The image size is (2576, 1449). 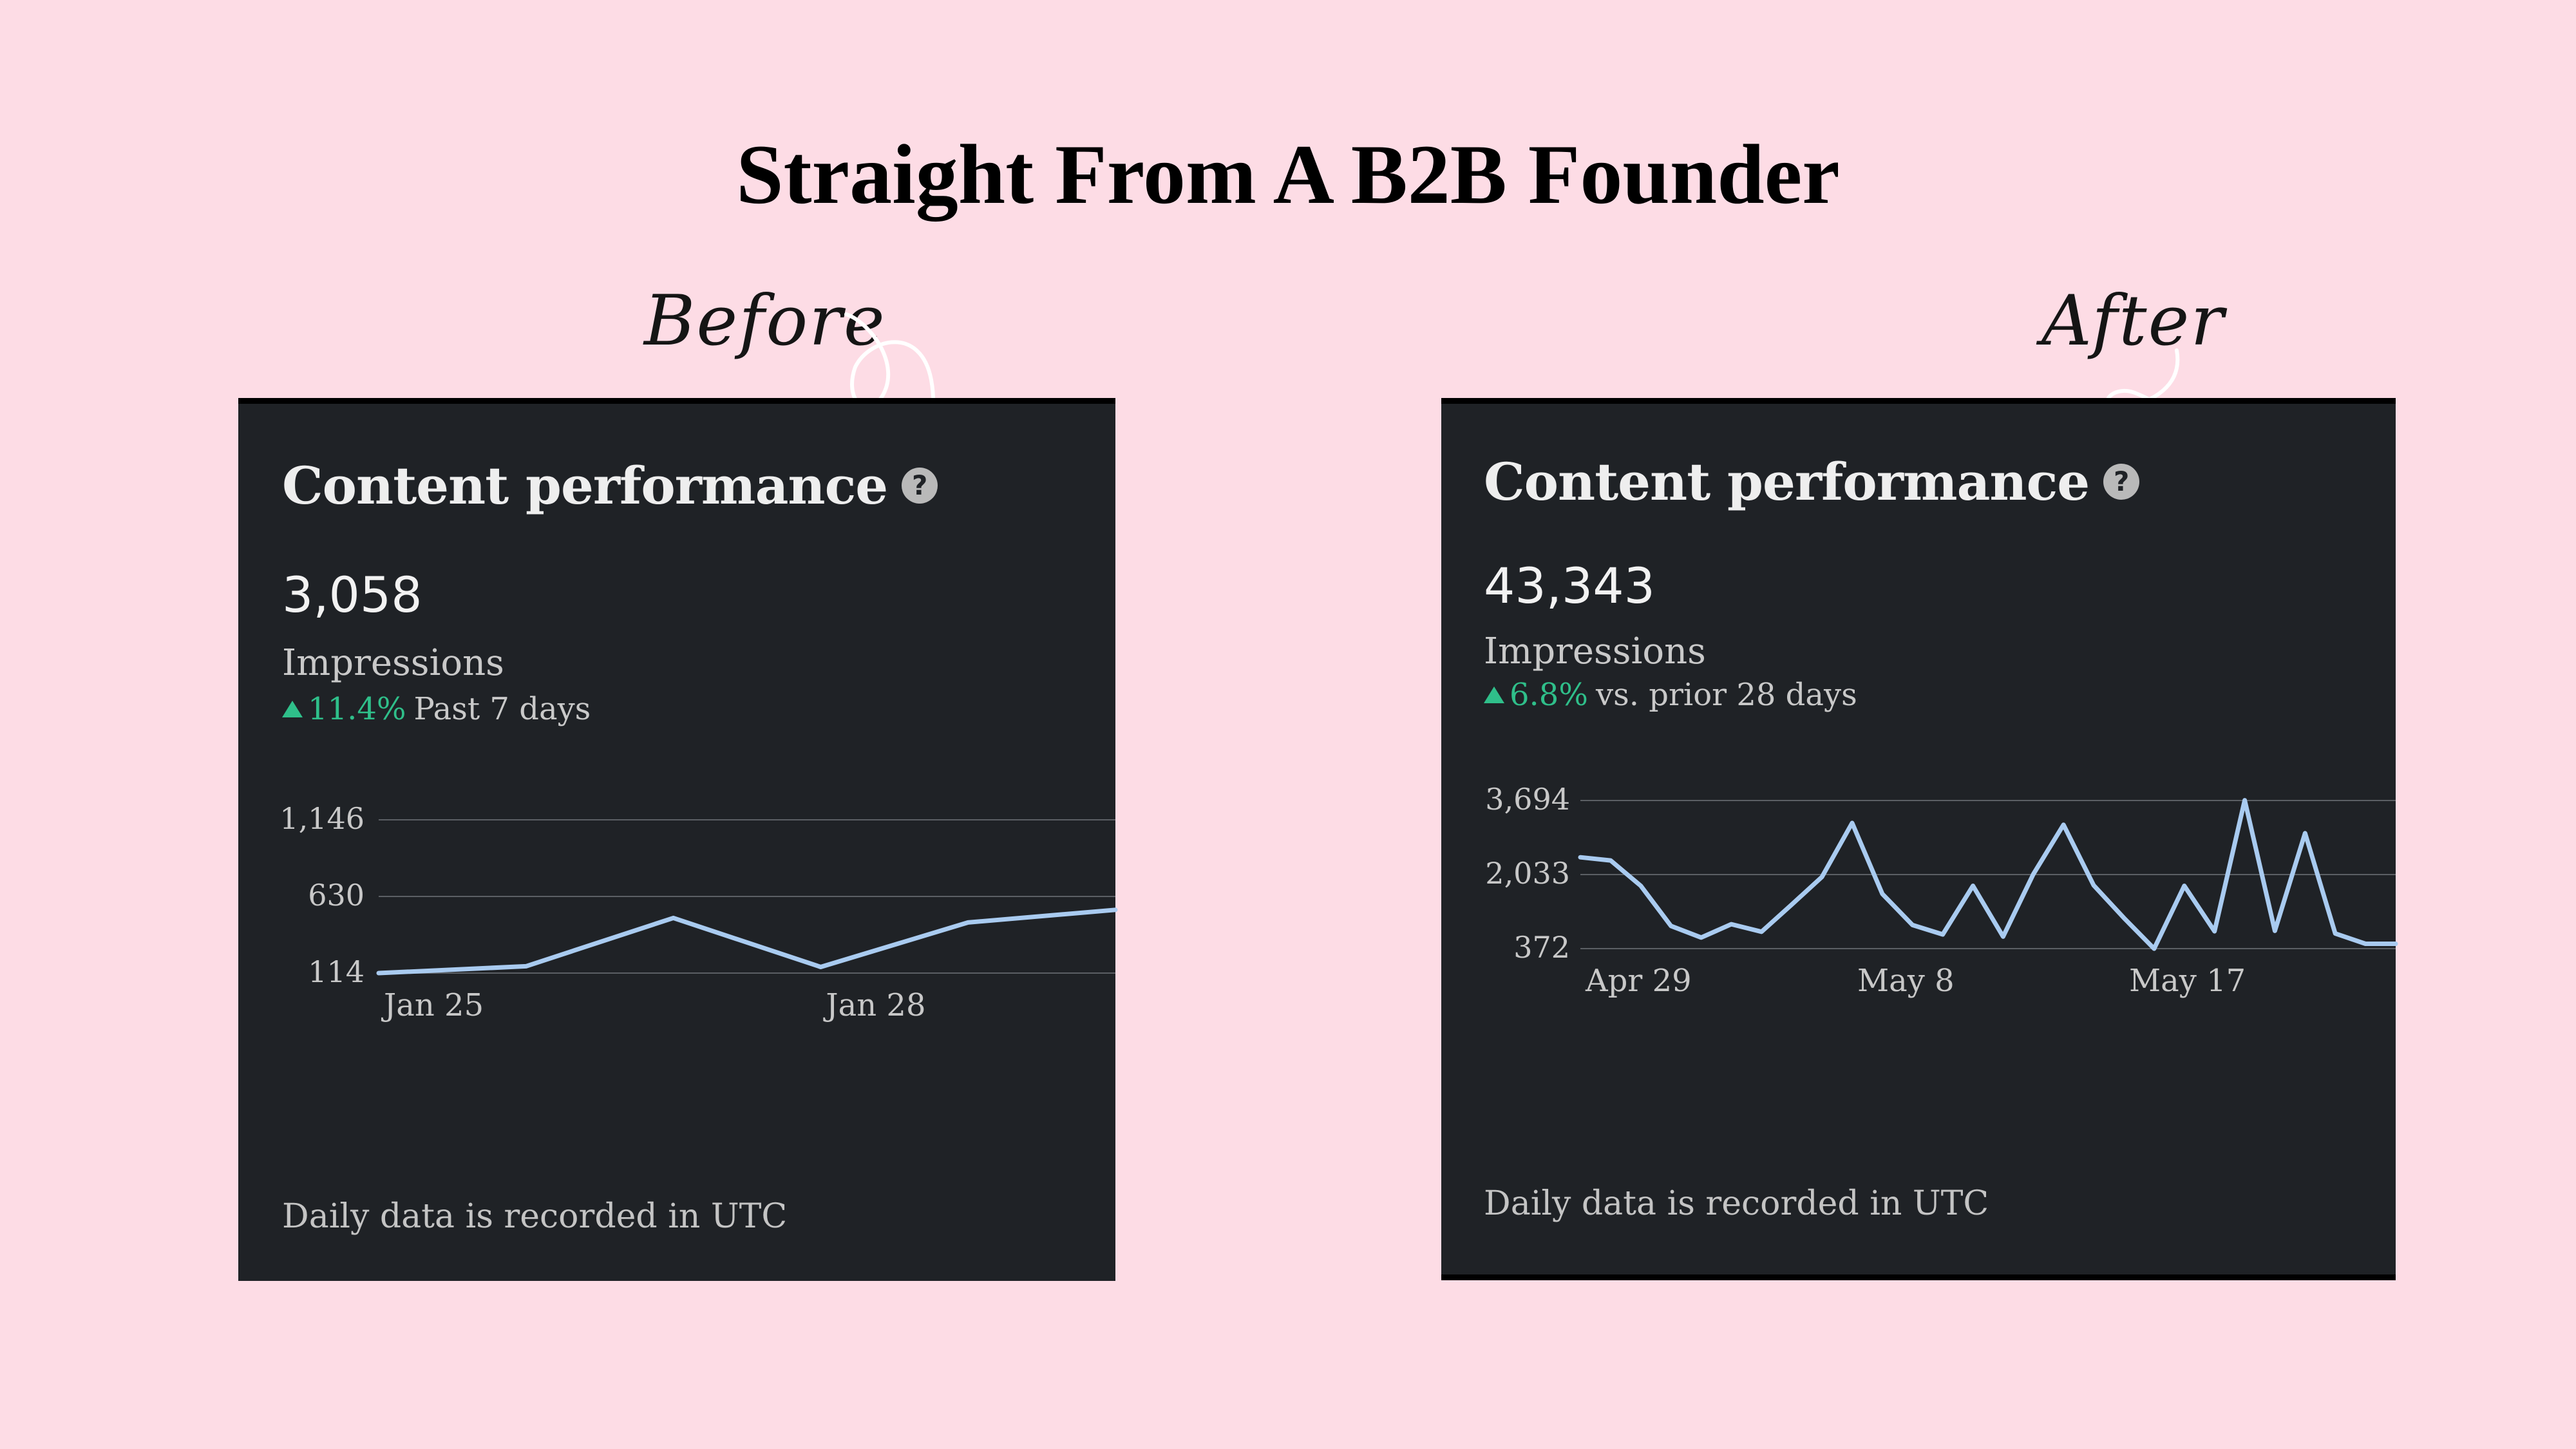 I want to click on before-impressions-chart: 114 630 1,146 Jan 25 Jan 28, so click(x=698, y=912).